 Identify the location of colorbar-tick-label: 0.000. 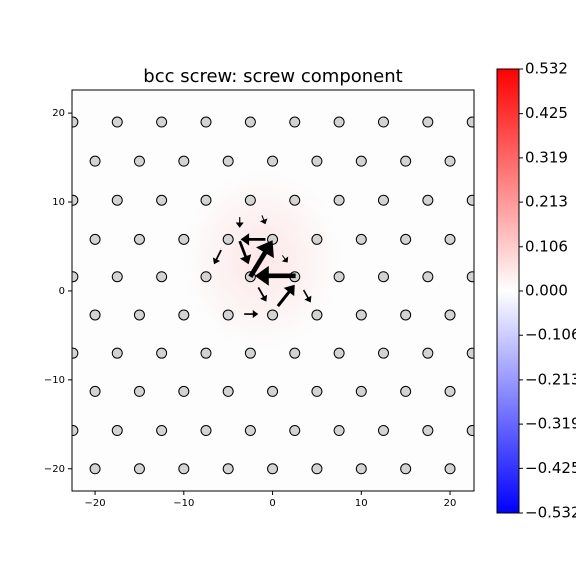
(546, 291).